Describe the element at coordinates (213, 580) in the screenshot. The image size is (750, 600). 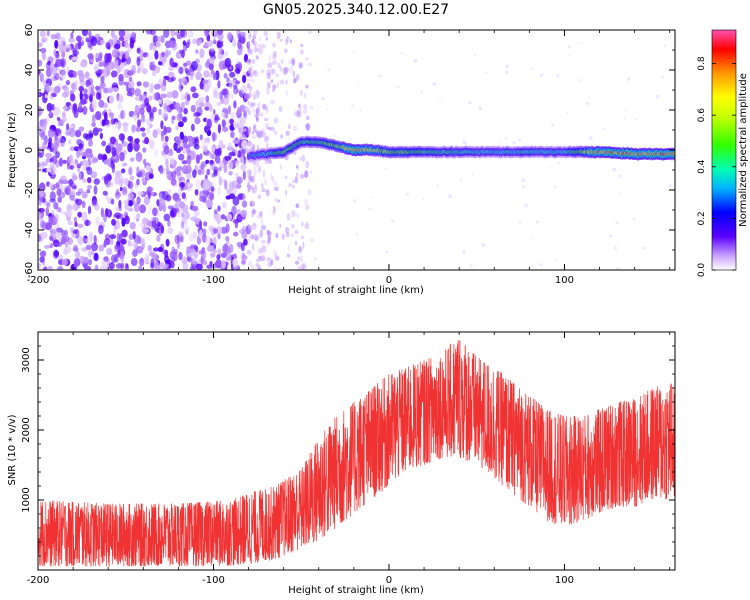
I see `x-tick-label: -100` at that location.